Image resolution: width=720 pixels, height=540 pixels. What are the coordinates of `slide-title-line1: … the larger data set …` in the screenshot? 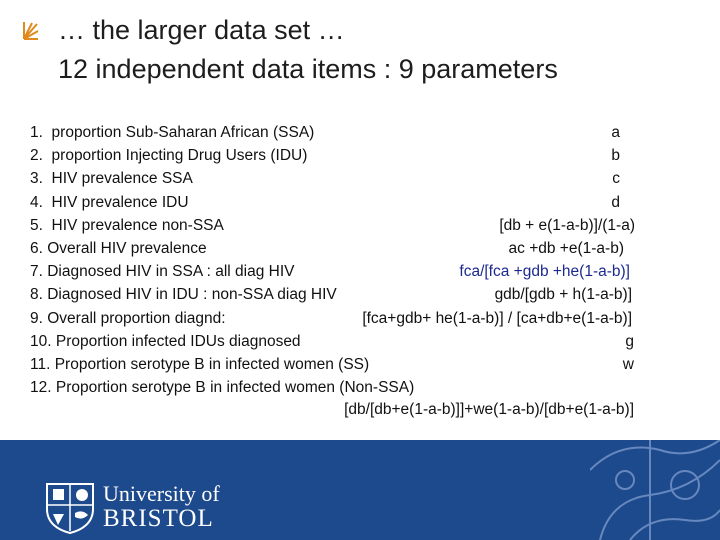 It's located at (201, 30).